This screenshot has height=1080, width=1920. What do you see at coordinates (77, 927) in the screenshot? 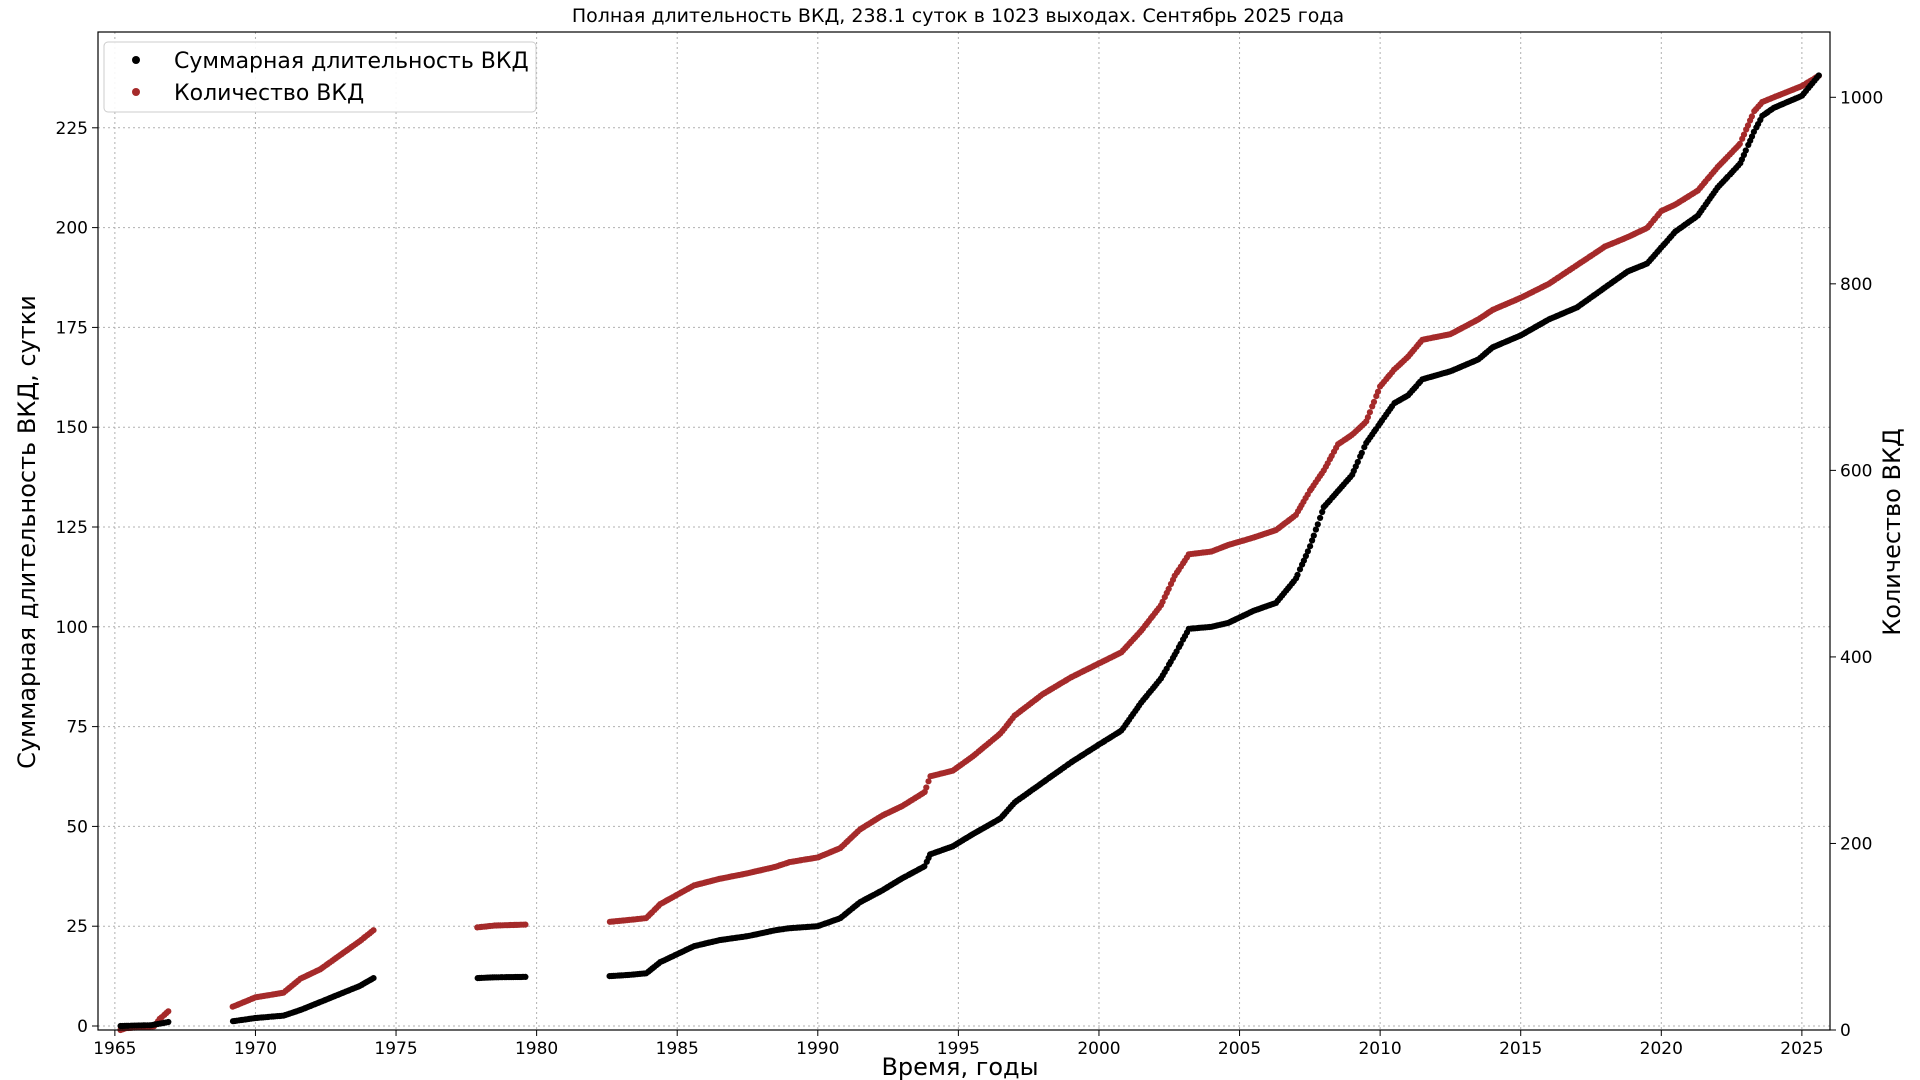
I see `y-tick-label: 25` at bounding box center [77, 927].